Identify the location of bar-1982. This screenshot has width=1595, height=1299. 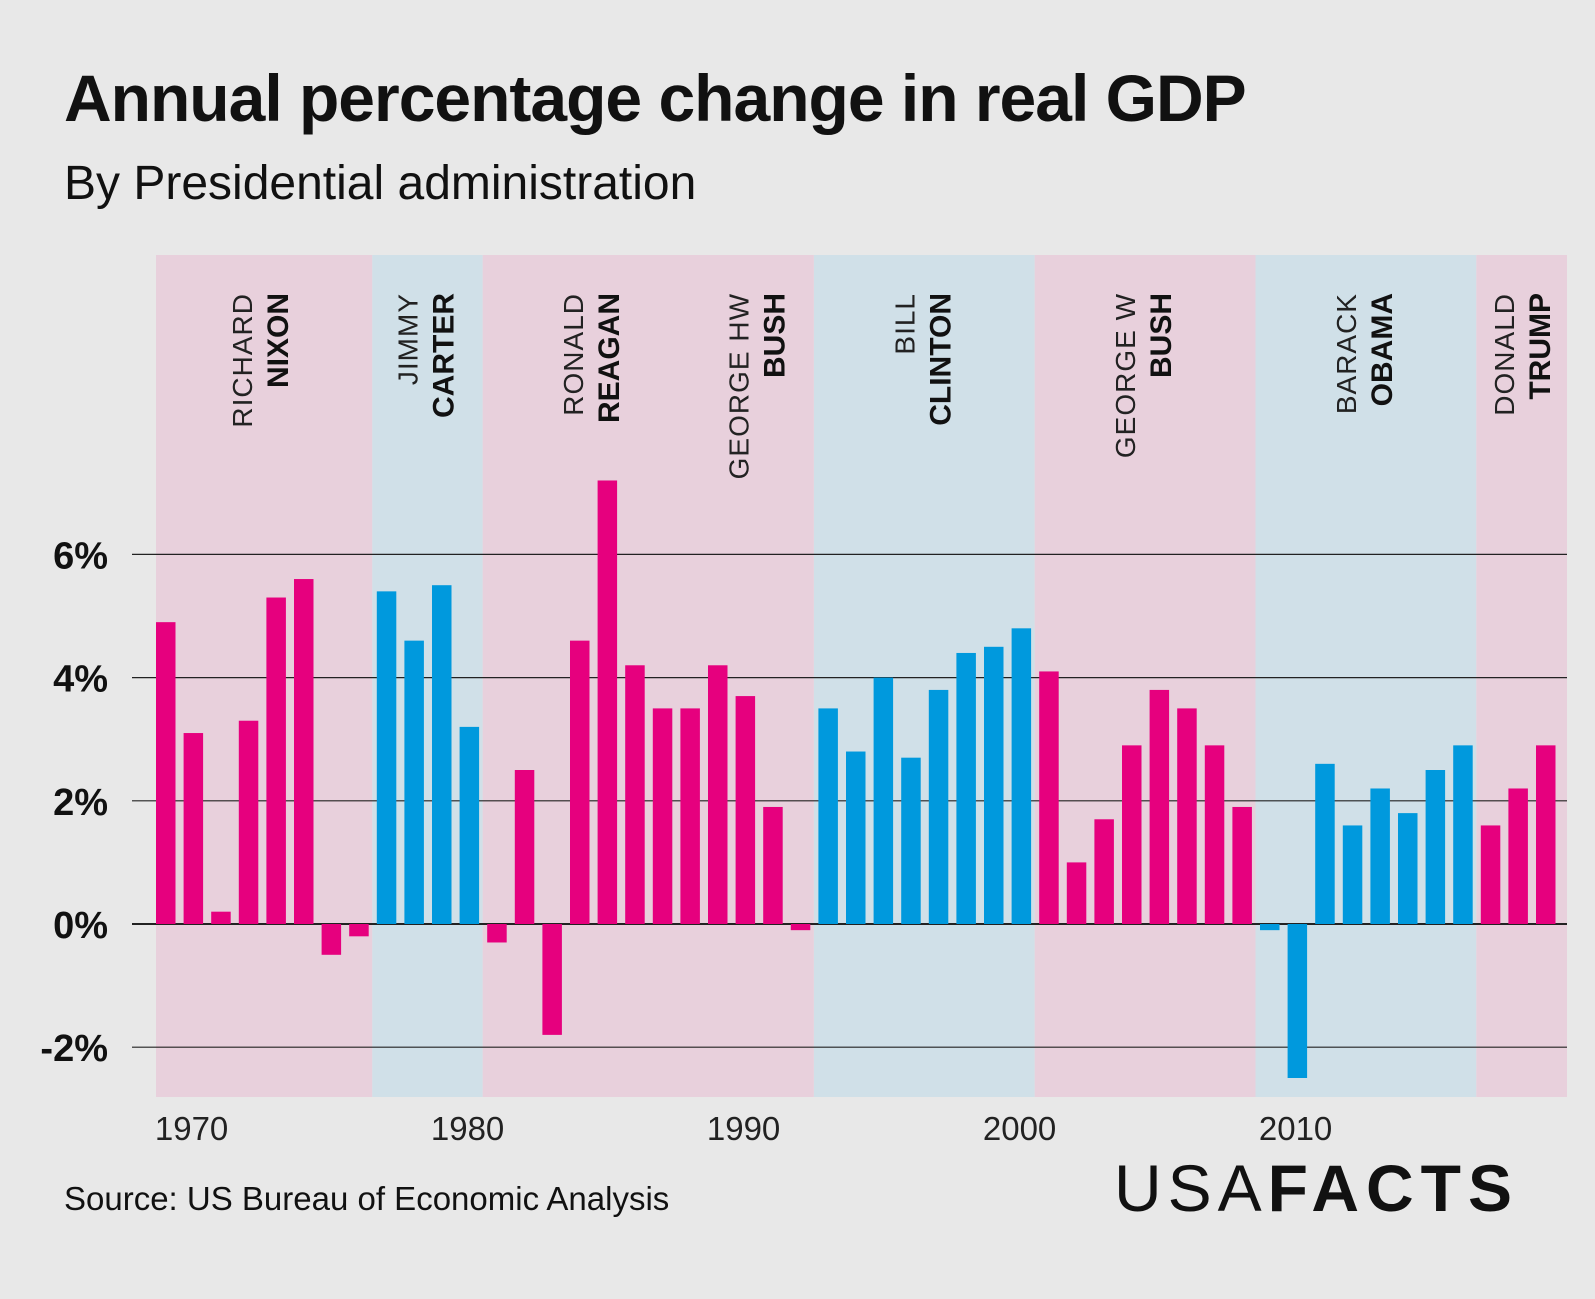
(524, 847).